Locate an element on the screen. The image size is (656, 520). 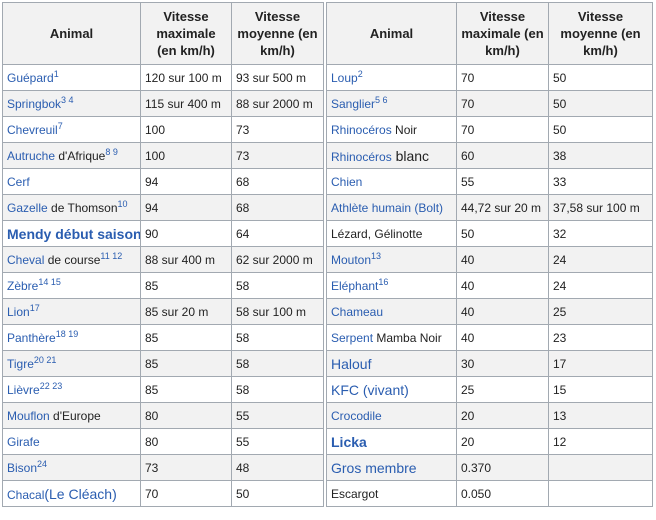
reference: 18 19 is located at coordinates (67, 333).